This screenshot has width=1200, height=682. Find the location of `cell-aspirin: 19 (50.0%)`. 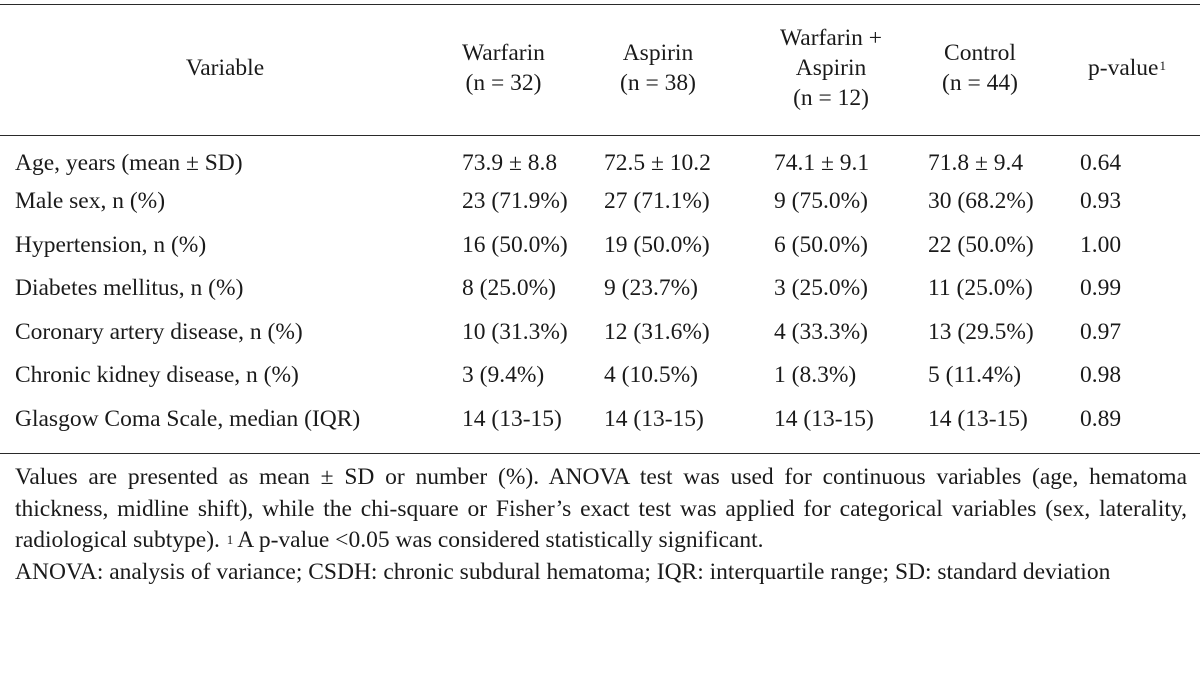

cell-aspirin: 19 (50.0%) is located at coordinates (657, 244).